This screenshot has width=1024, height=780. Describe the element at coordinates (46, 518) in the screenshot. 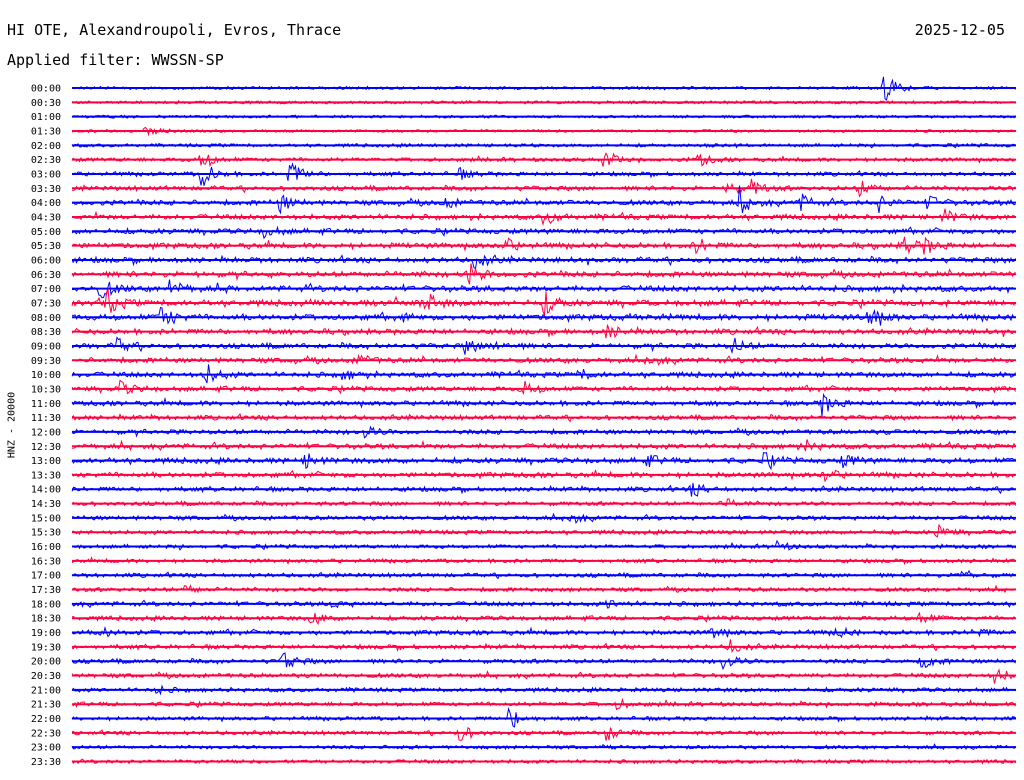

I see `row-time-label: 15:00` at that location.